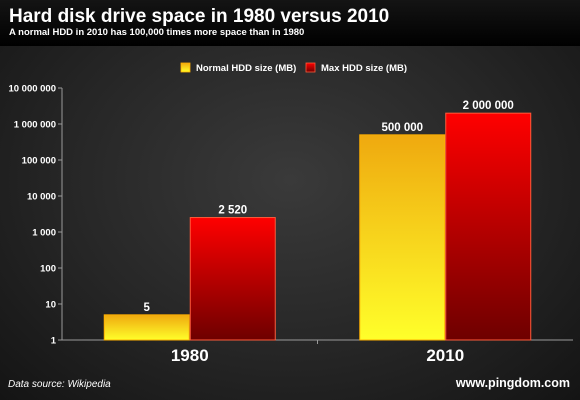  What do you see at coordinates (41, 197) in the screenshot?
I see `y-tick-label: 10 000` at bounding box center [41, 197].